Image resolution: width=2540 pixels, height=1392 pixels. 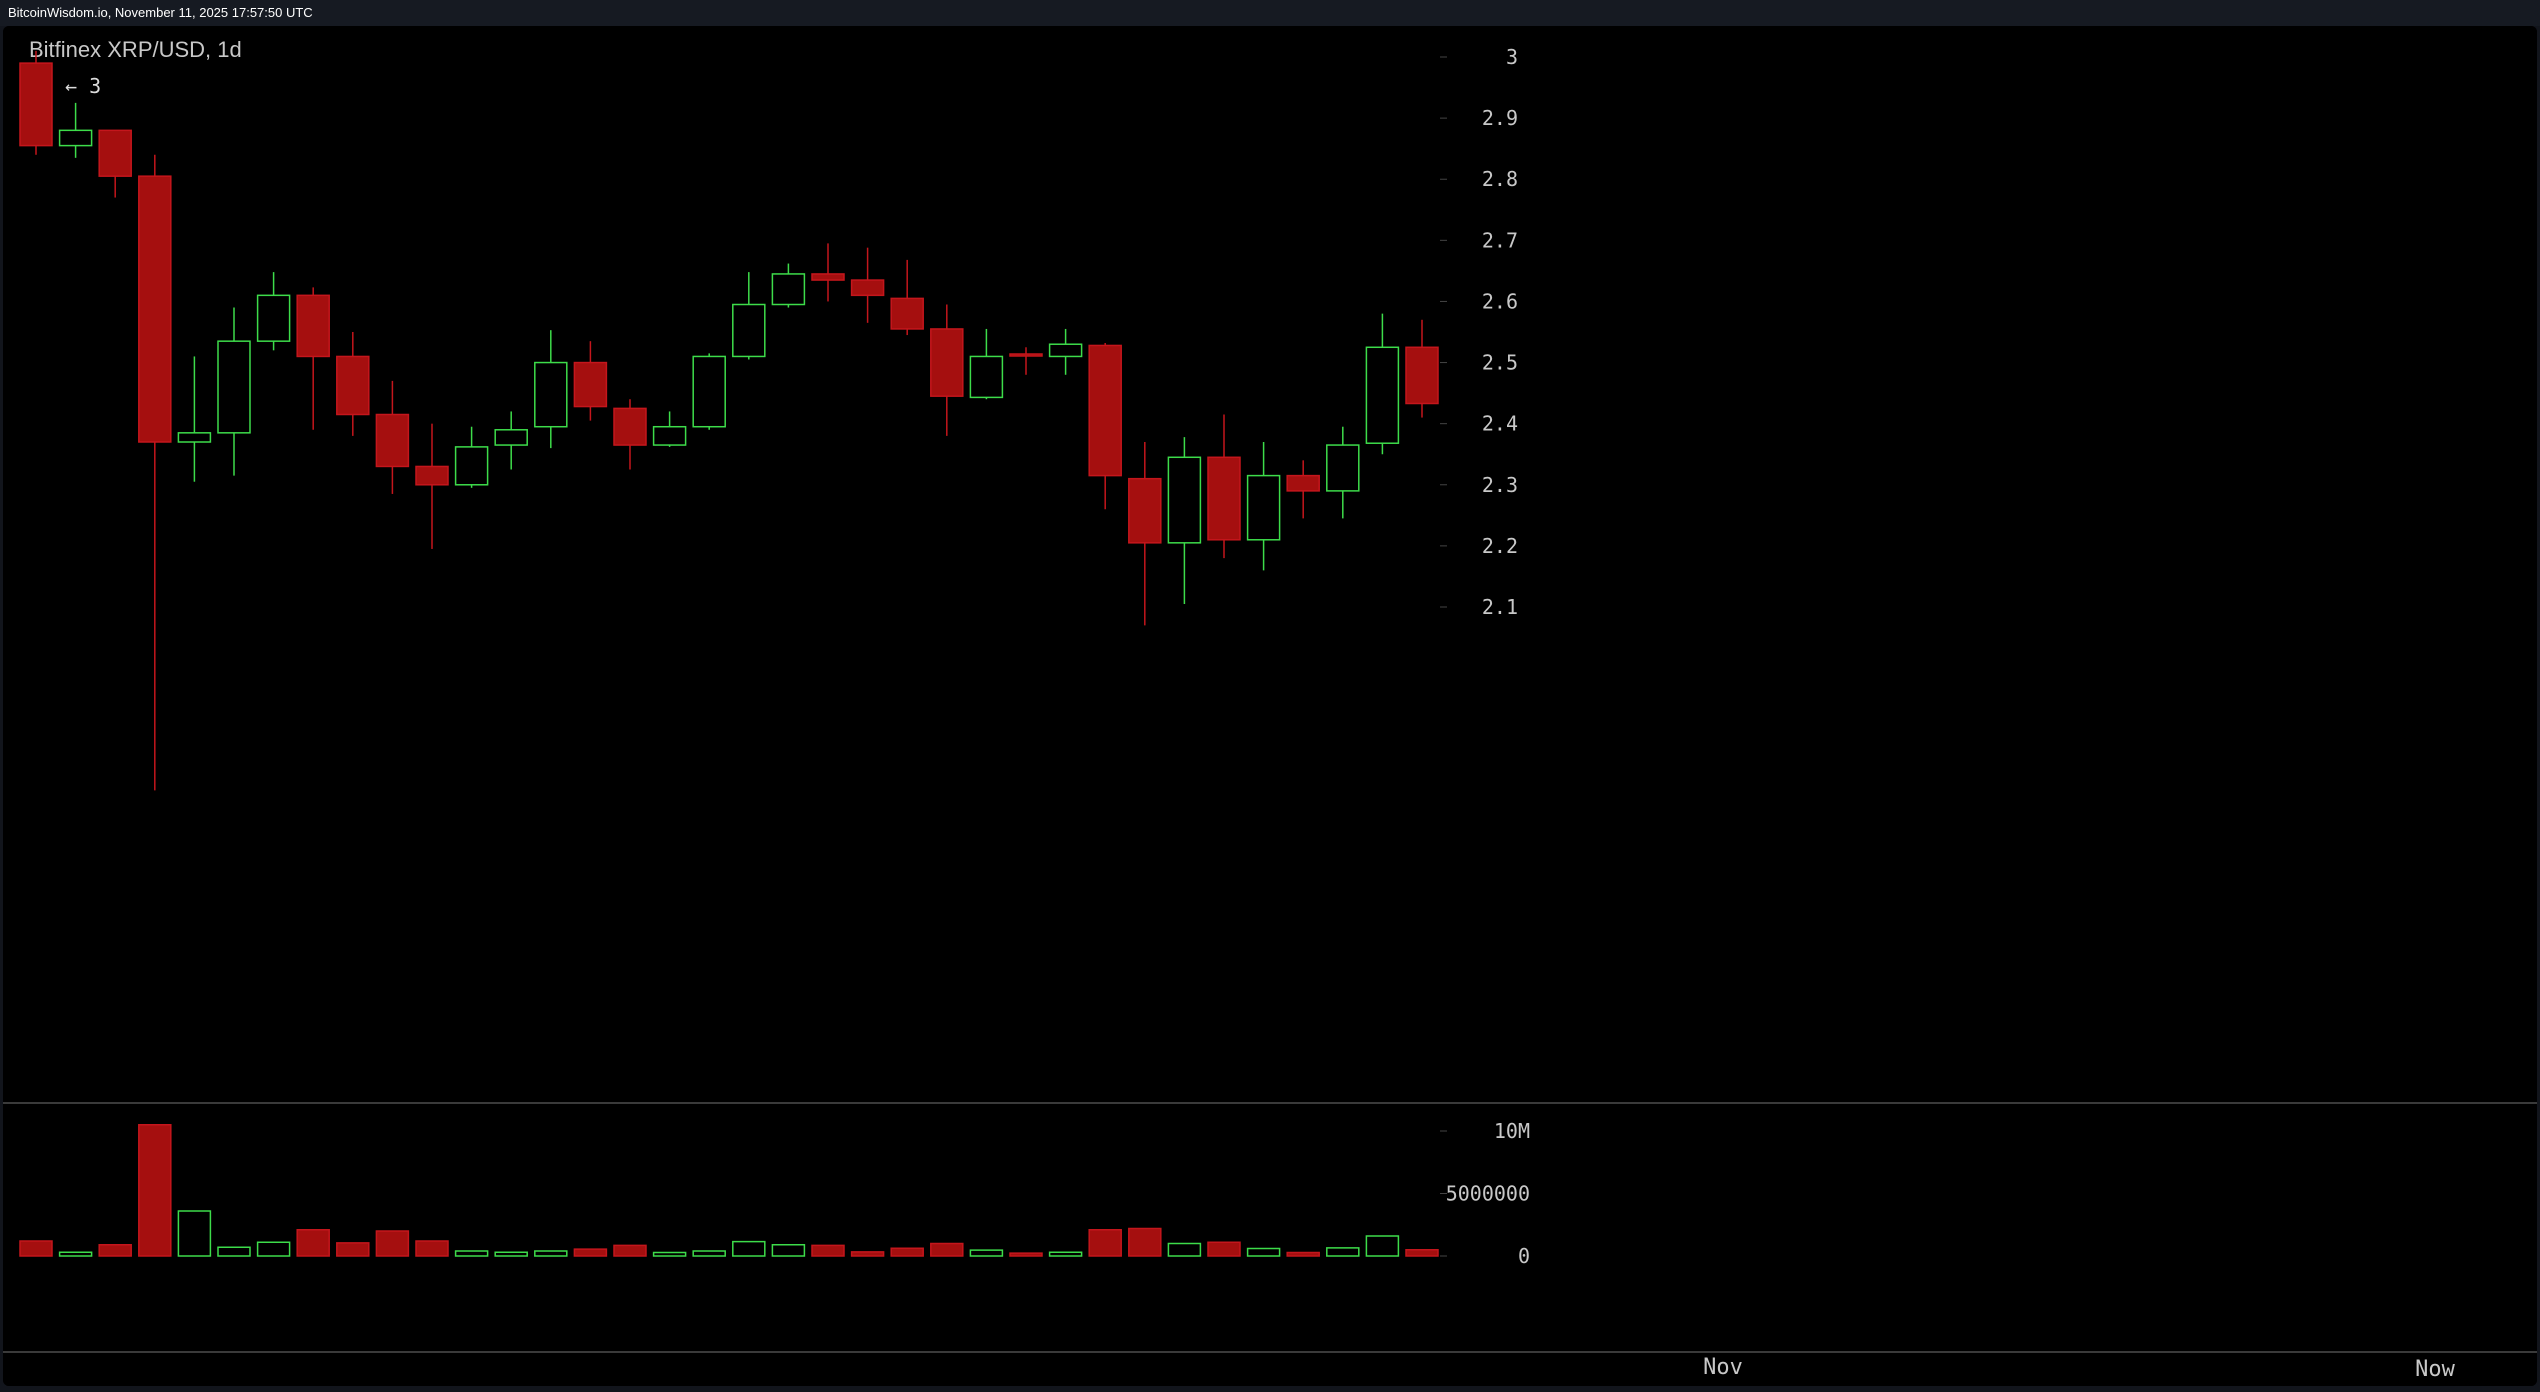 I want to click on price-tick-label: 2.2, so click(x=1500, y=546).